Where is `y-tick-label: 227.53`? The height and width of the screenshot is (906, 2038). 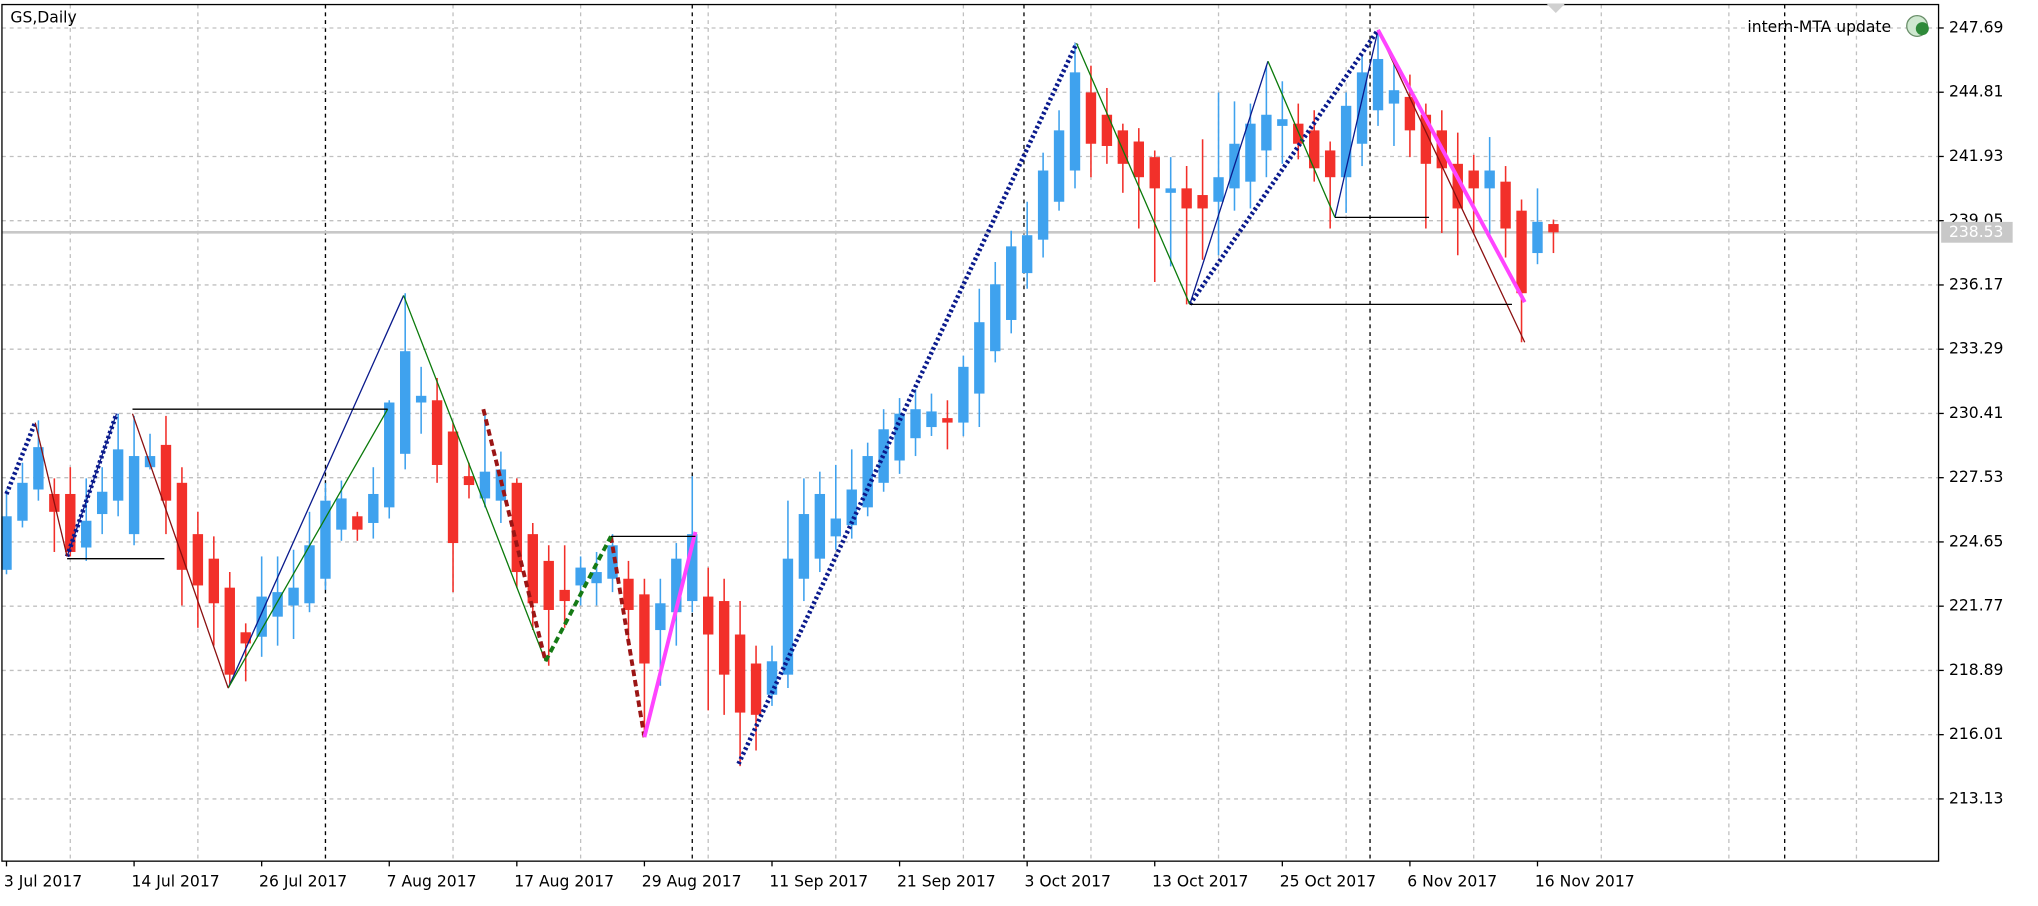 y-tick-label: 227.53 is located at coordinates (1976, 477).